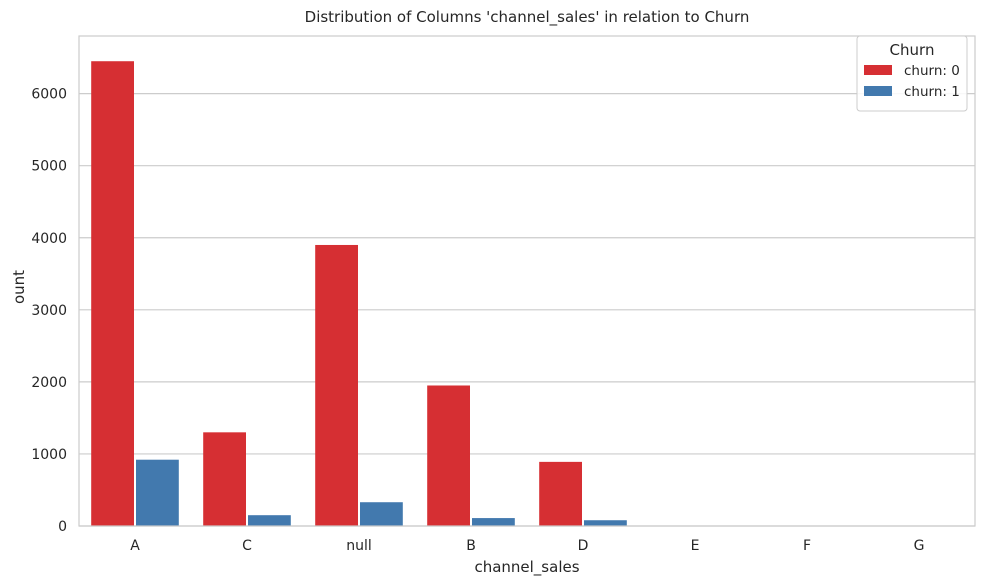 Image resolution: width=984 pixels, height=584 pixels. What do you see at coordinates (912, 50) in the screenshot?
I see `legend-title: Churn` at bounding box center [912, 50].